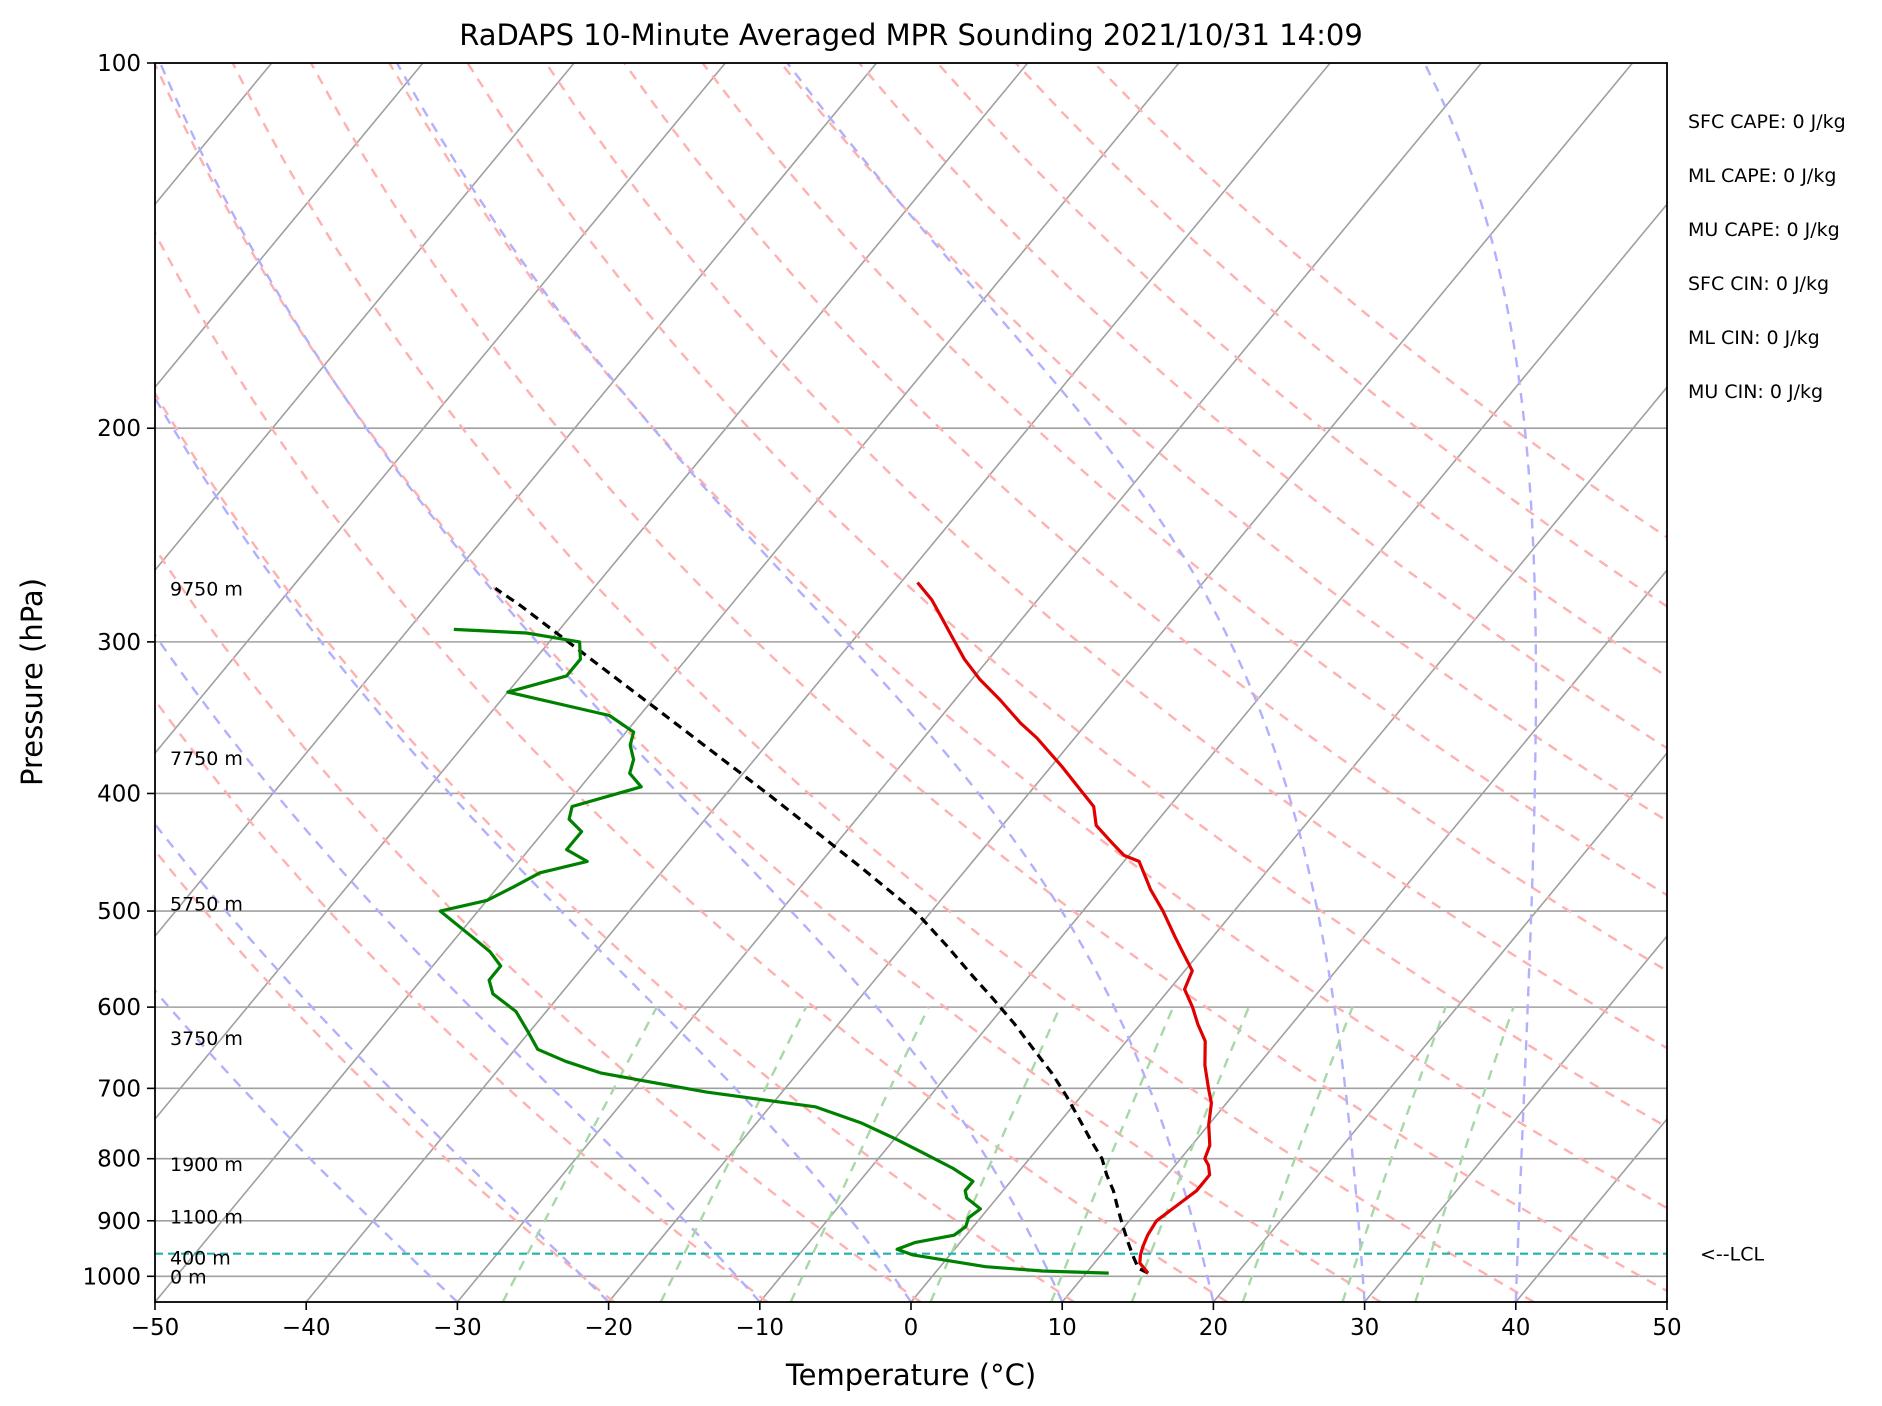 The image size is (1882, 1406). What do you see at coordinates (1666, 1328) in the screenshot?
I see `x-tick-label: 50` at bounding box center [1666, 1328].